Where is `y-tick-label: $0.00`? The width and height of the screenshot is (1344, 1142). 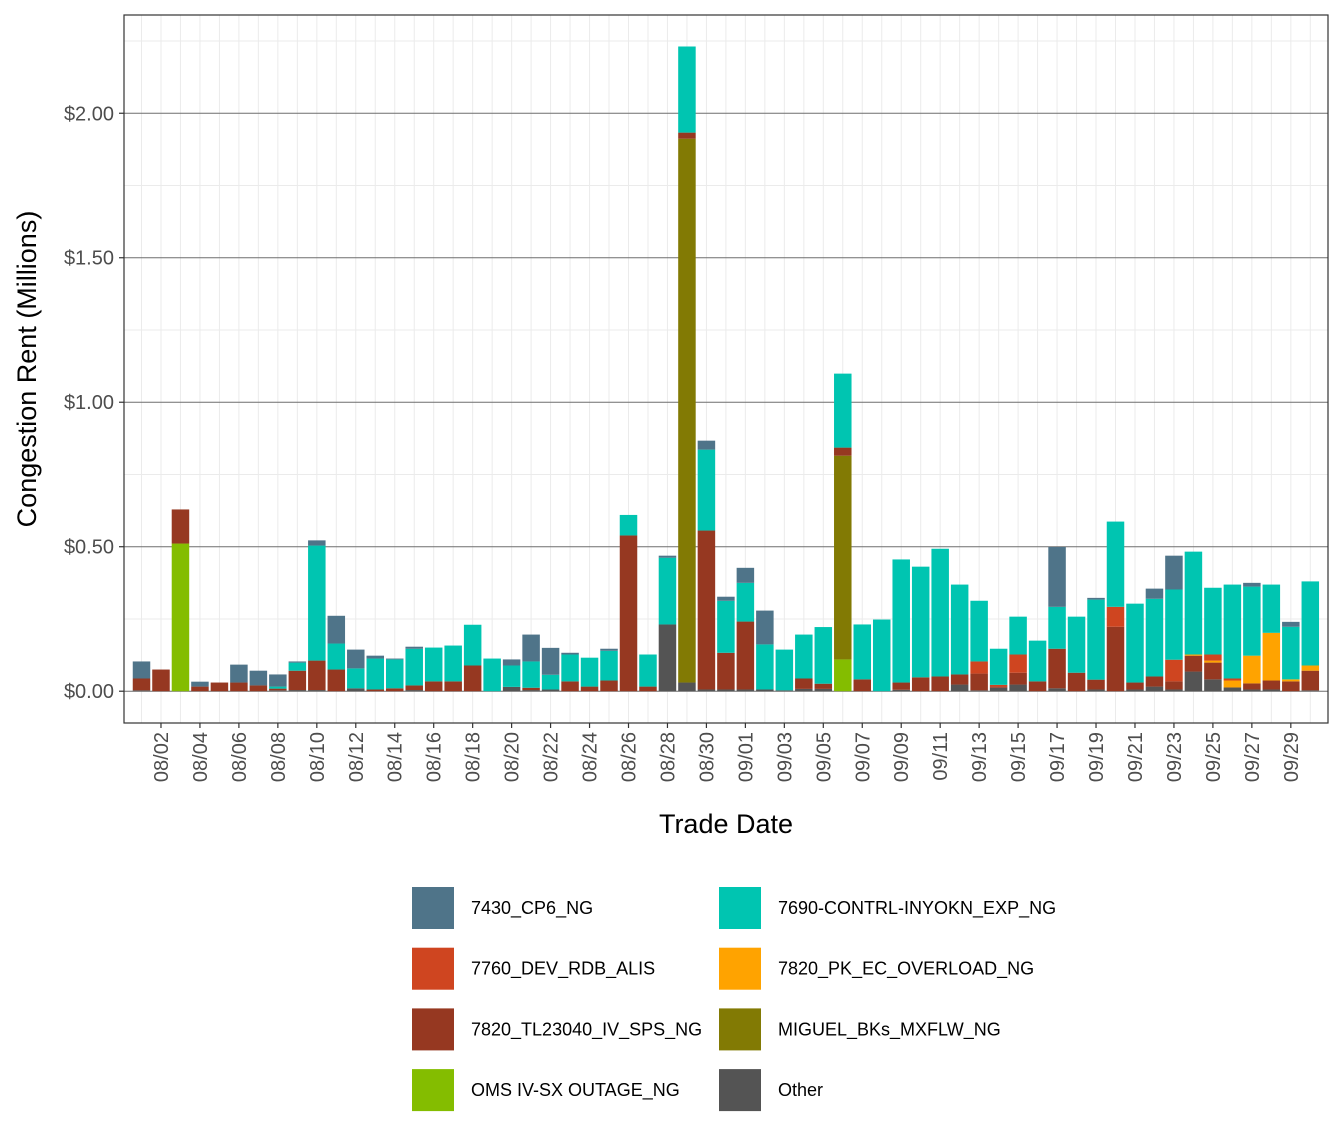 y-tick-label: $0.00 is located at coordinates (89, 692).